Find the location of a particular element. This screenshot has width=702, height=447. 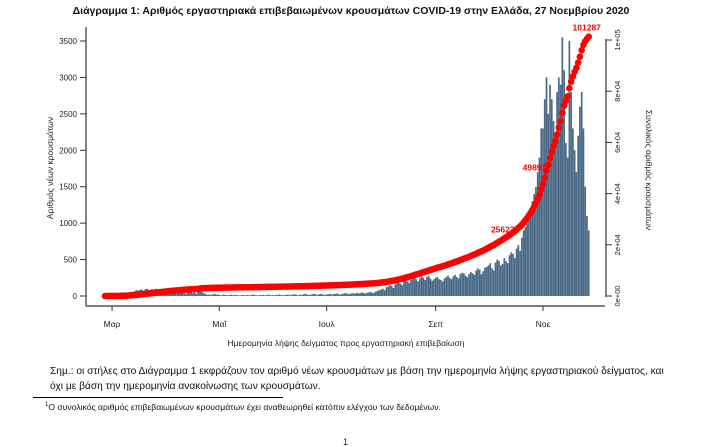

footnote-mark: 1 is located at coordinates (47, 405).